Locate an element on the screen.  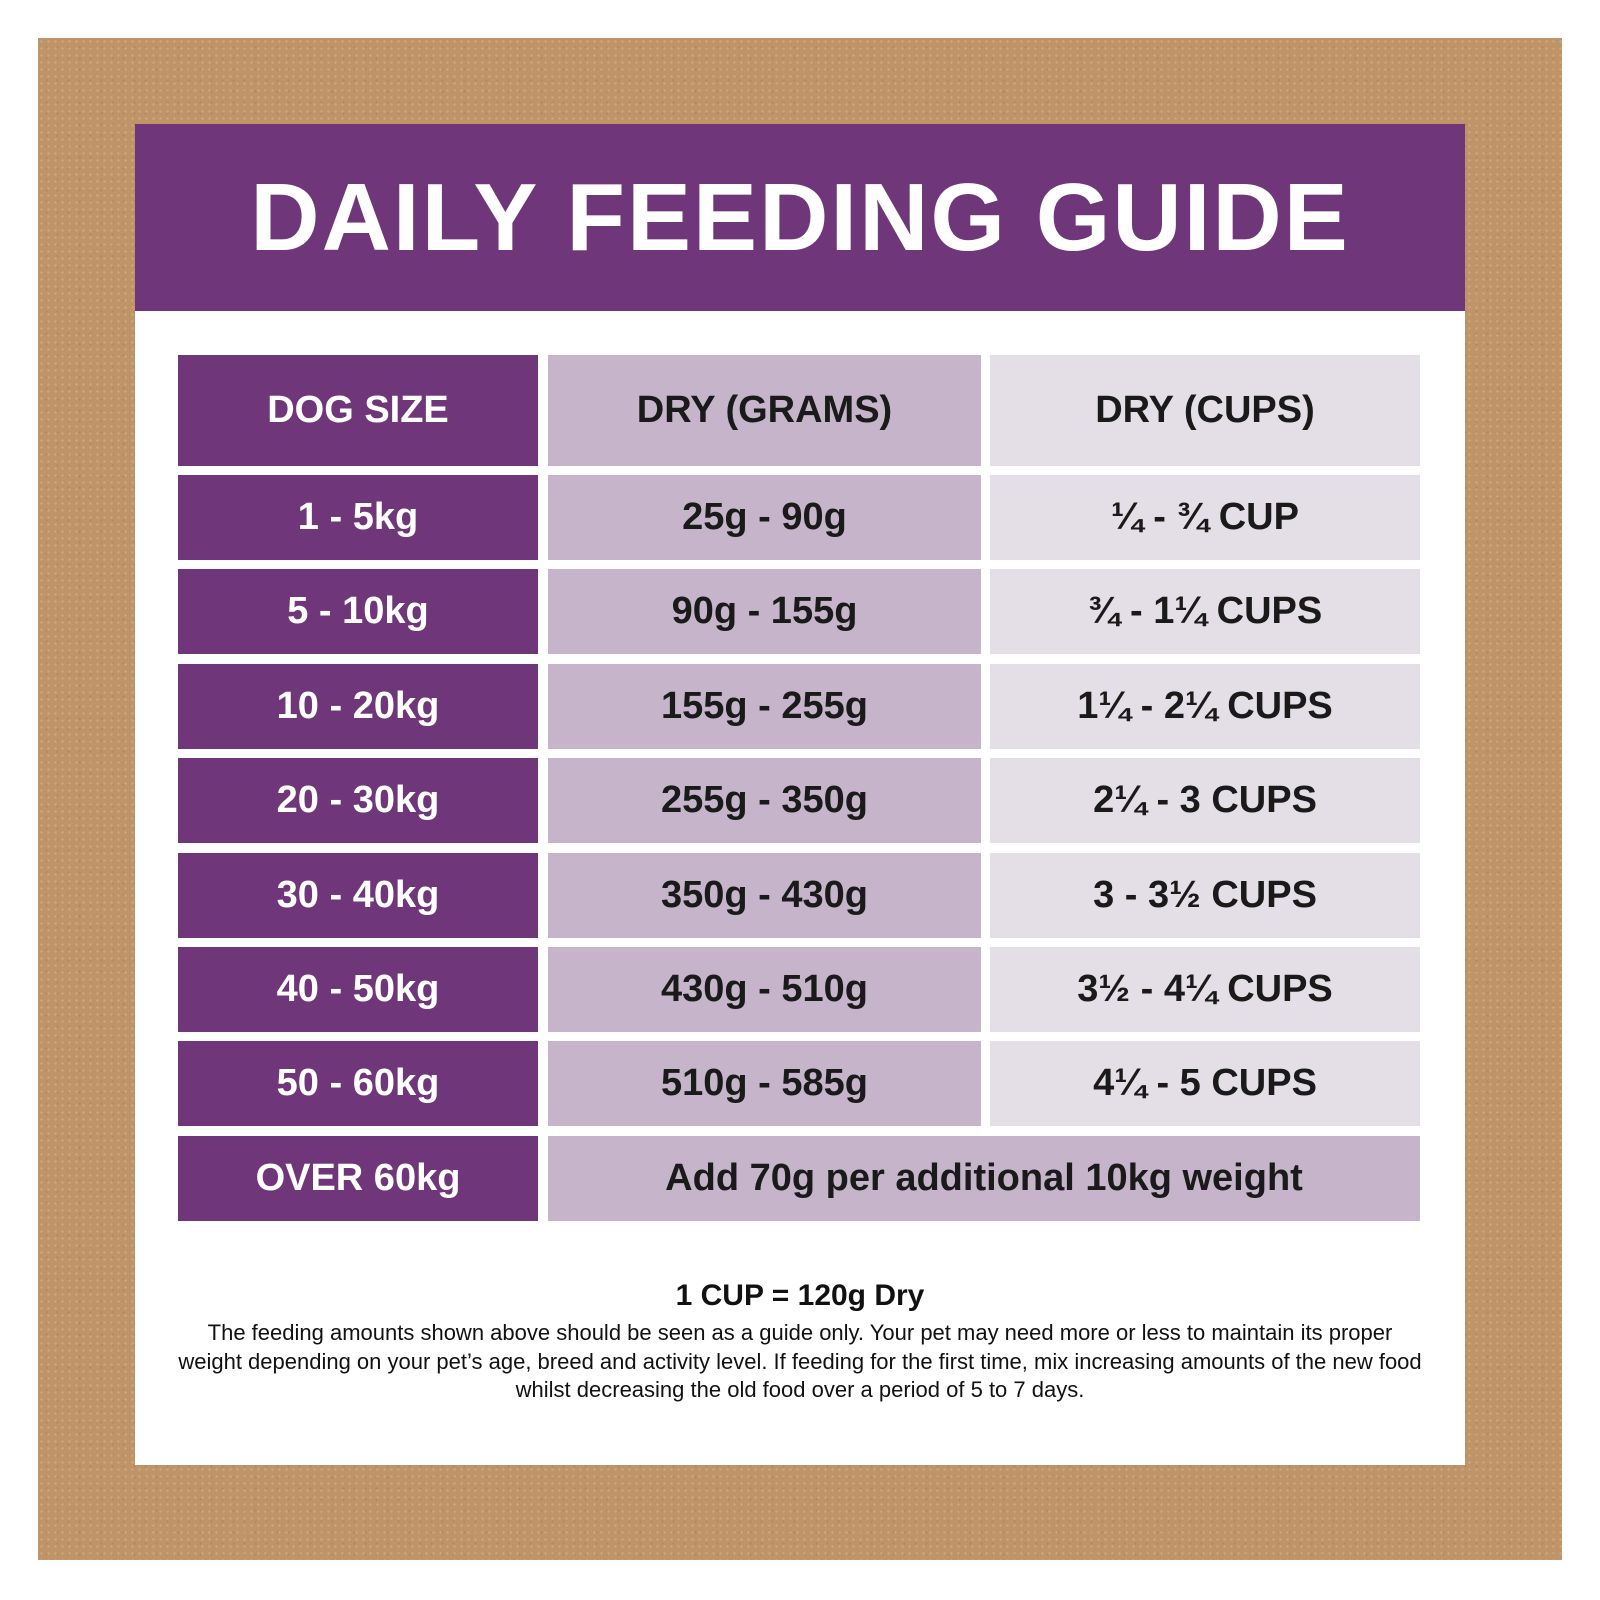
dog-size-cell: 20 - 30kg is located at coordinates (358, 801).